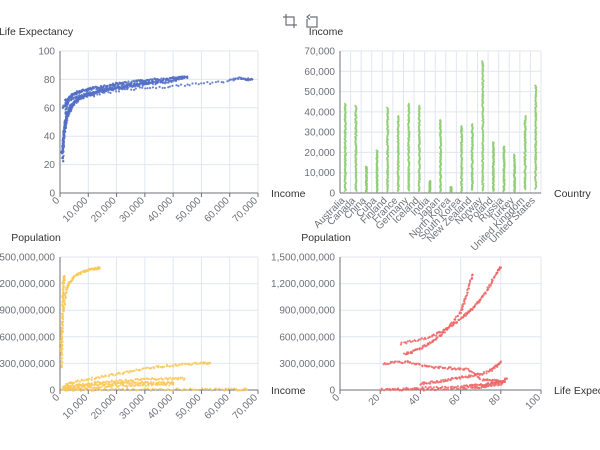  What do you see at coordinates (303, 284) in the screenshot?
I see `y-tick-label: 1,200,000,000` at bounding box center [303, 284].